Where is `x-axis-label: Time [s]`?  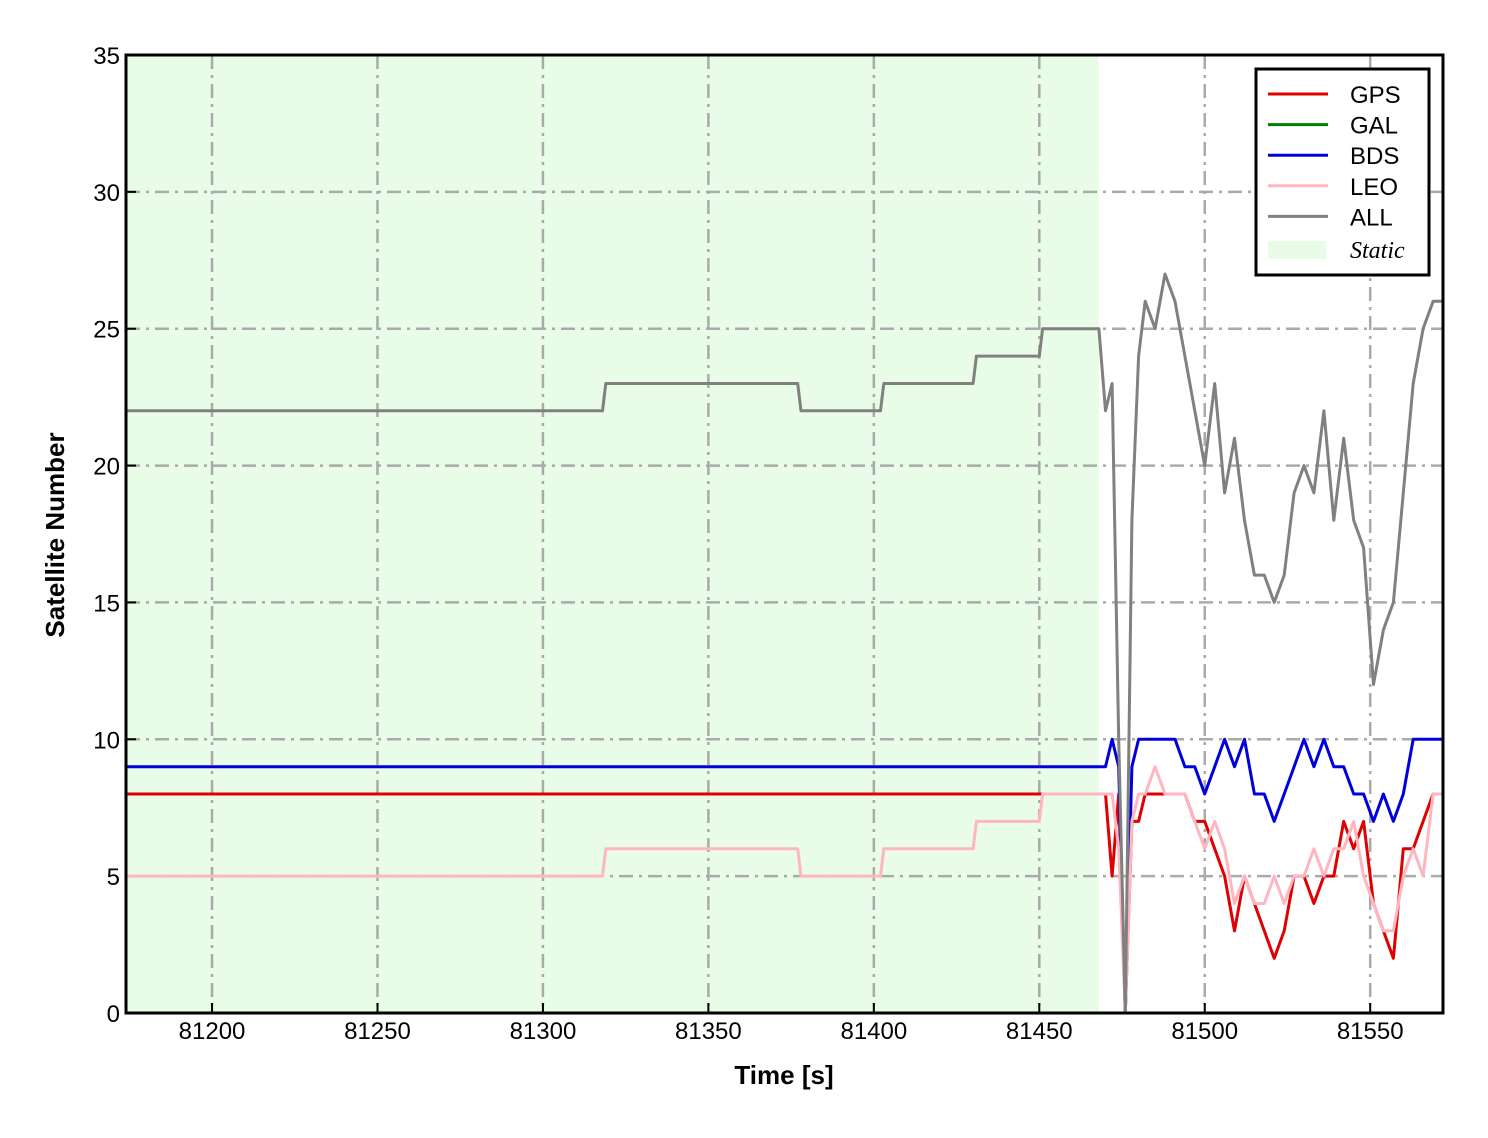 x-axis-label: Time [s] is located at coordinates (783, 1075).